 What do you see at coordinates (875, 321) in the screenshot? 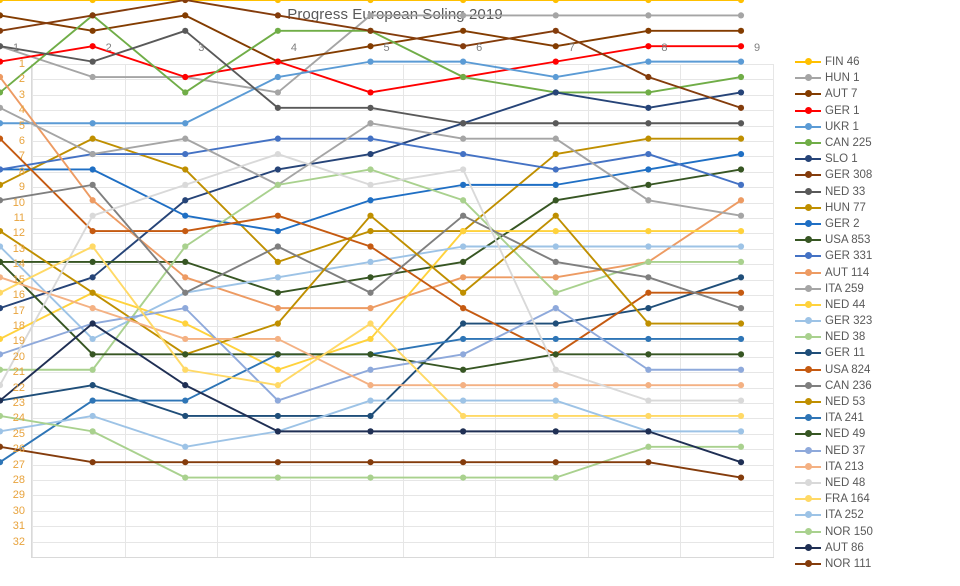
I see `legend-item: GER 323` at bounding box center [875, 321].